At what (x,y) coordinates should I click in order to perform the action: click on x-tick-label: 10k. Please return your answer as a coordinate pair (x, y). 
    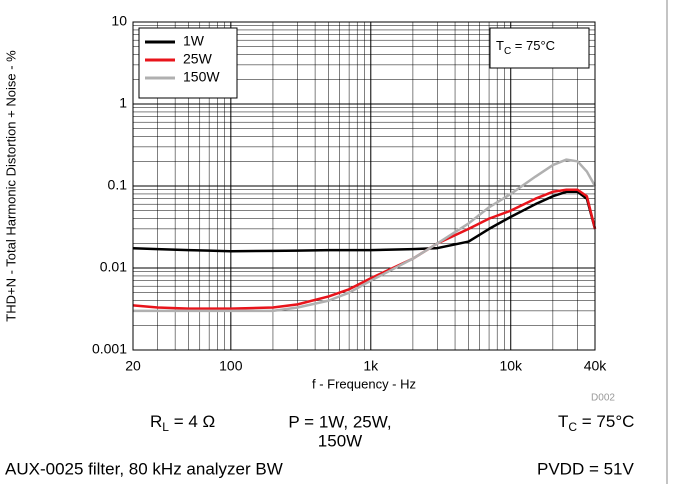
    Looking at the image, I should click on (511, 366).